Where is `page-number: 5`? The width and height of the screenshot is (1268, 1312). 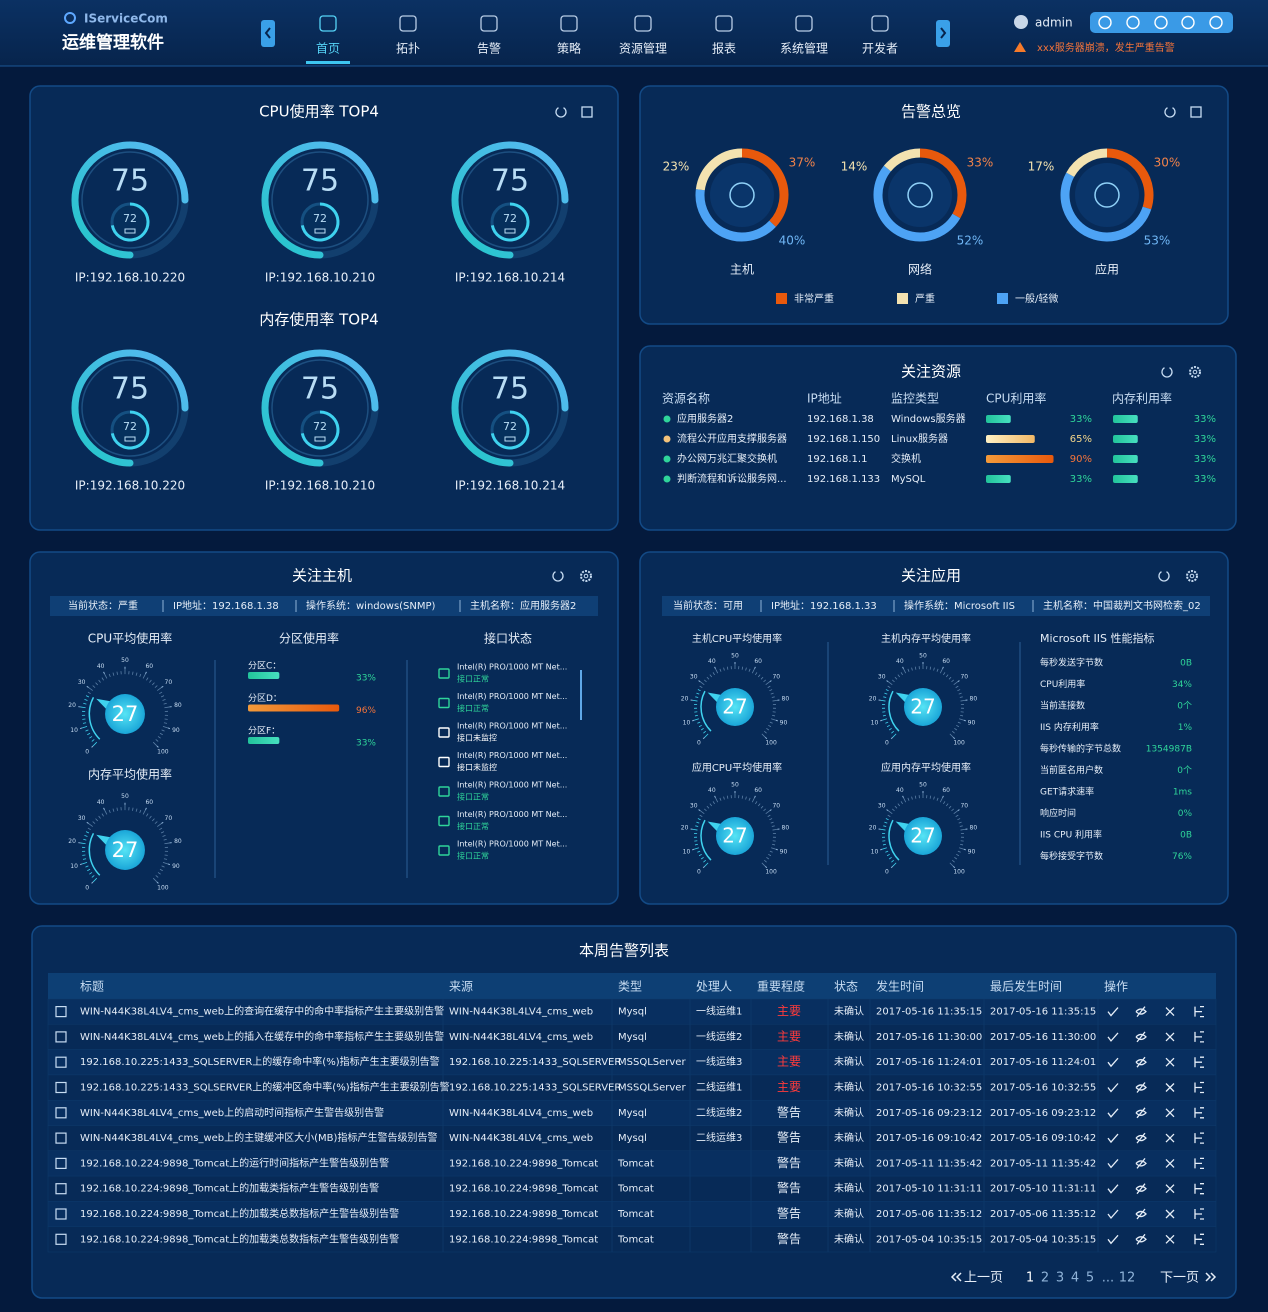
page-number: 5 is located at coordinates (1090, 1278).